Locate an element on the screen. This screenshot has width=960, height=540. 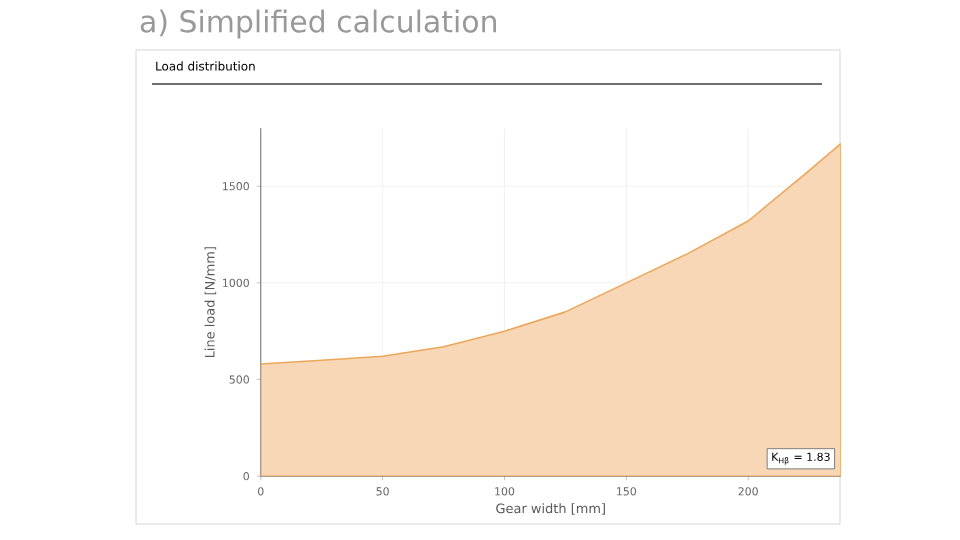
chart-title: a) Simplified calculation is located at coordinates (318, 24).